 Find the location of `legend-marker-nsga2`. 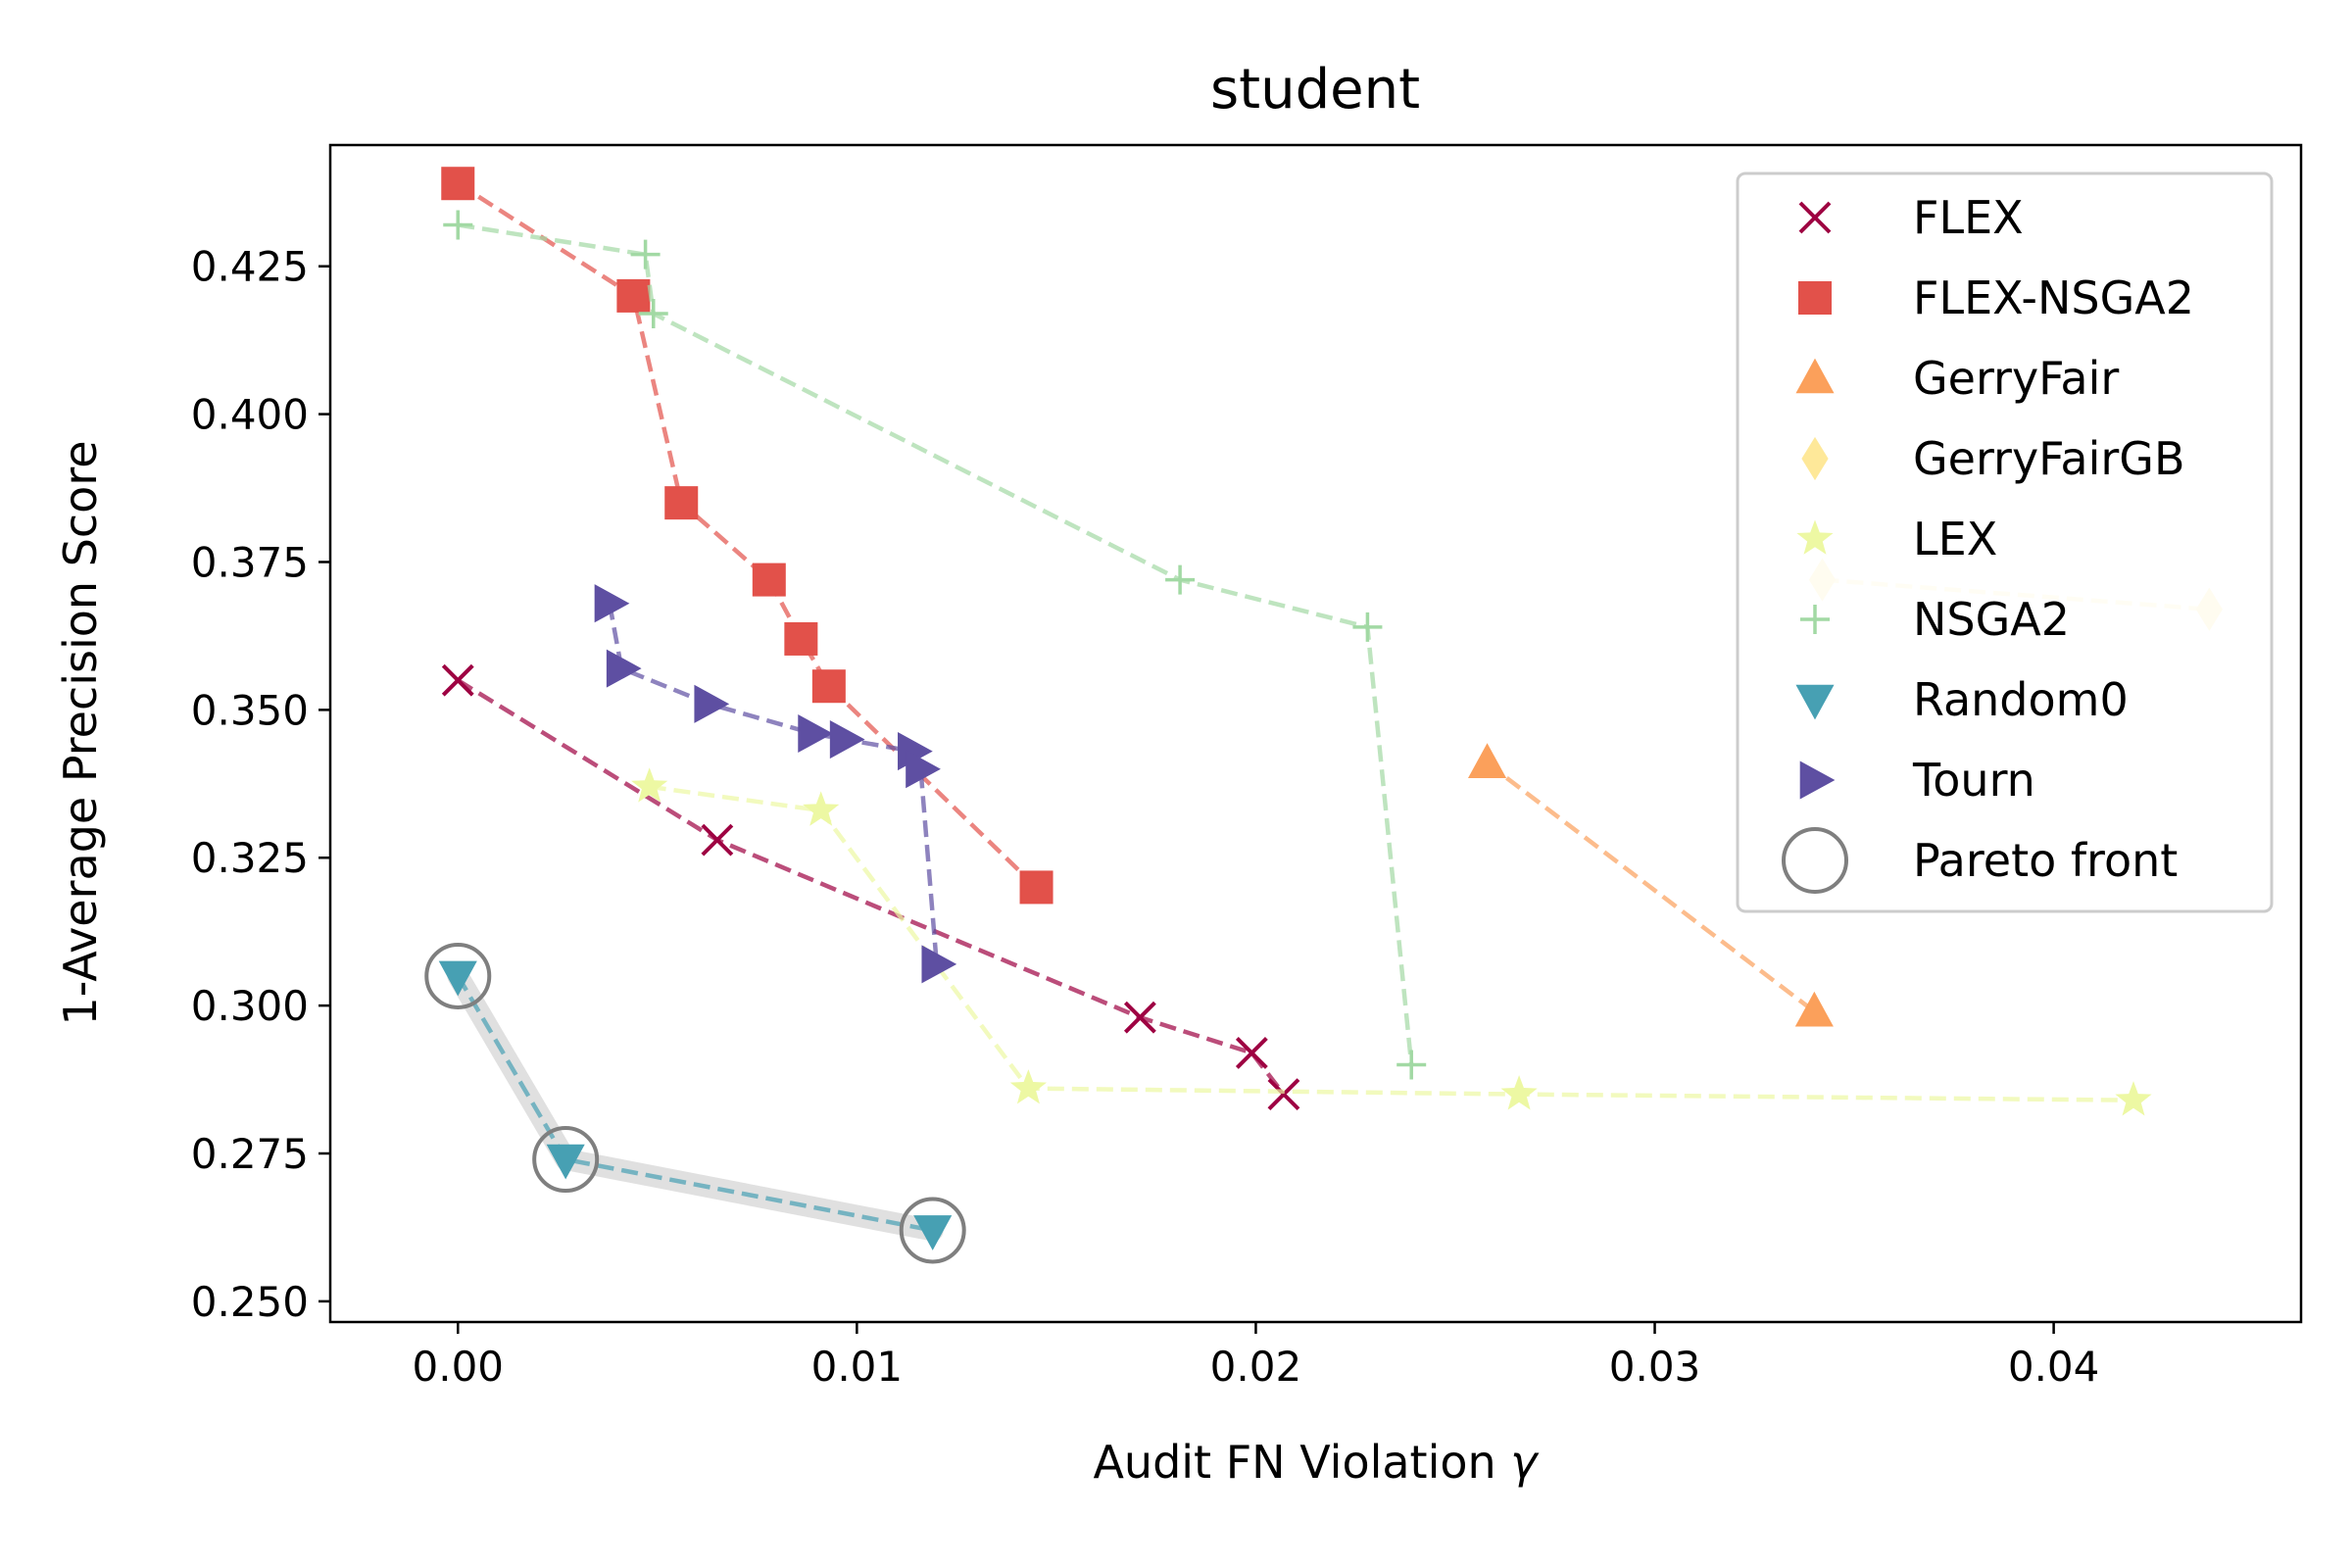

legend-marker-nsga2 is located at coordinates (1815, 619).